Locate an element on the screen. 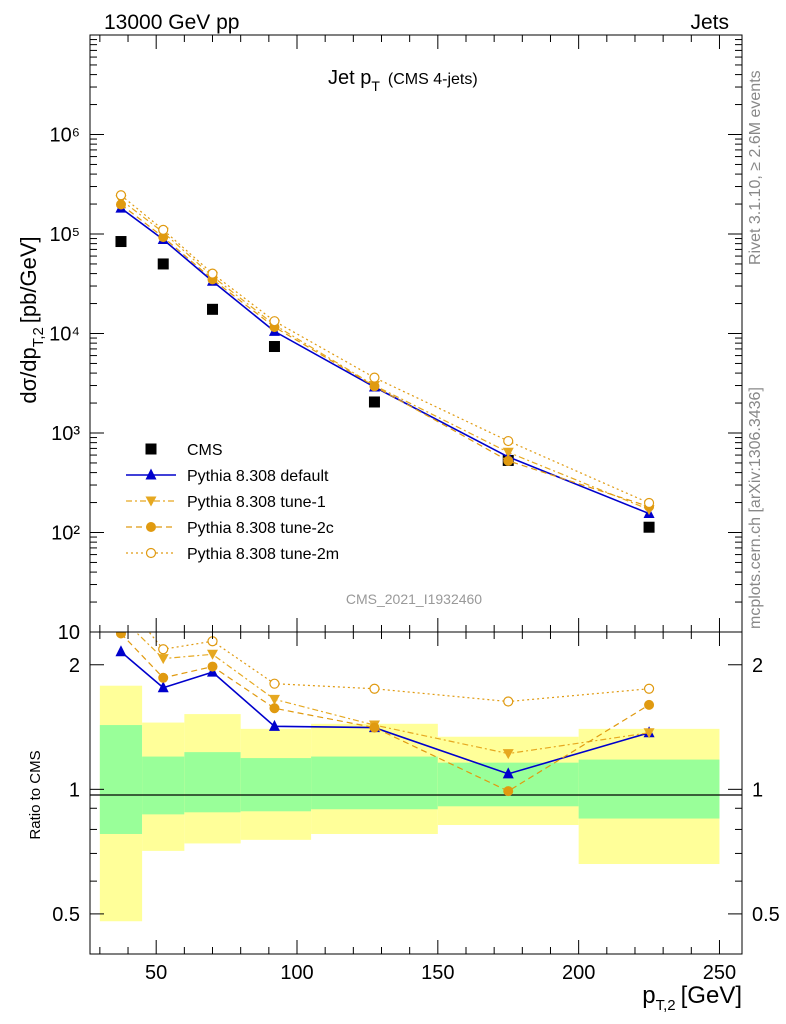 This screenshot has width=786, height=1024. header-right: Jets is located at coordinates (709, 22).